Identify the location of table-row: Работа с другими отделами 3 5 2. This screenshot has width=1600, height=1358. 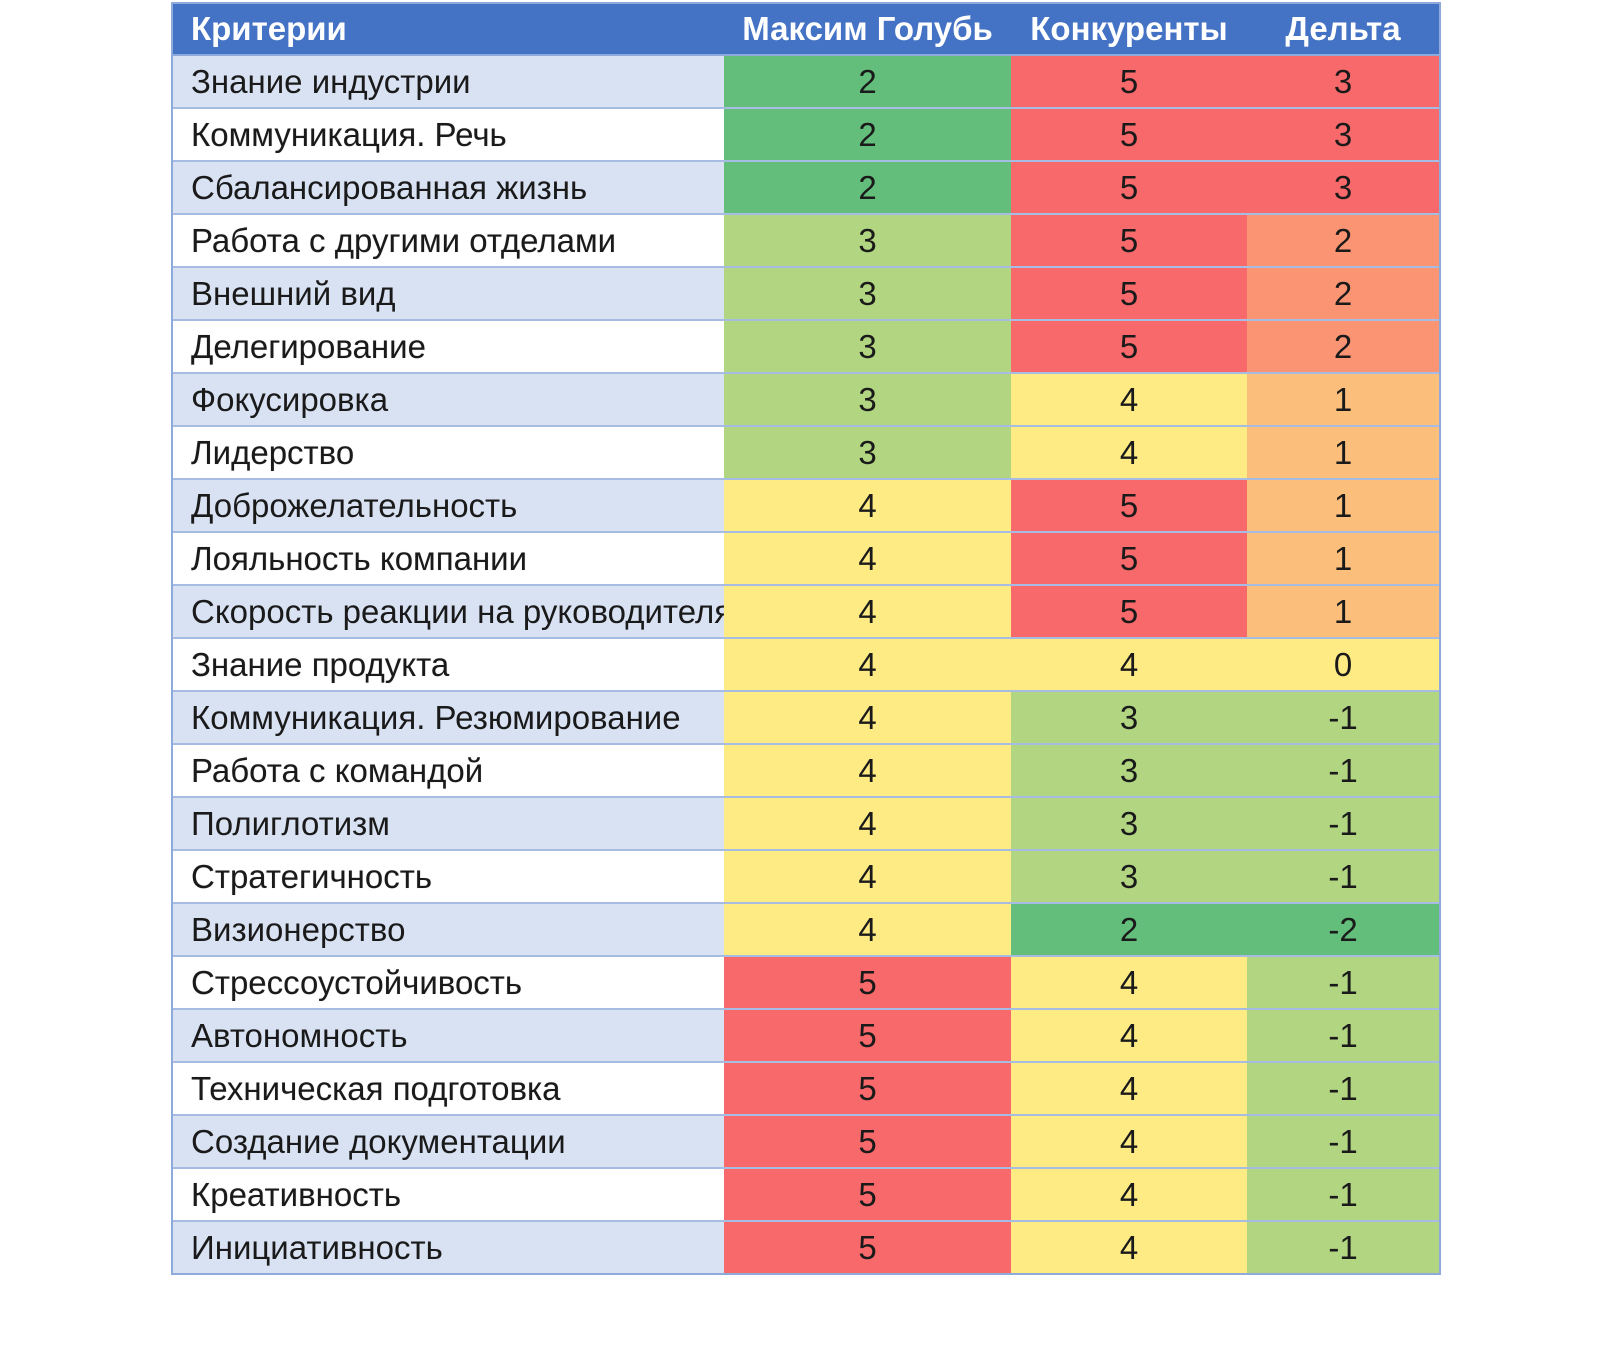
(806, 241).